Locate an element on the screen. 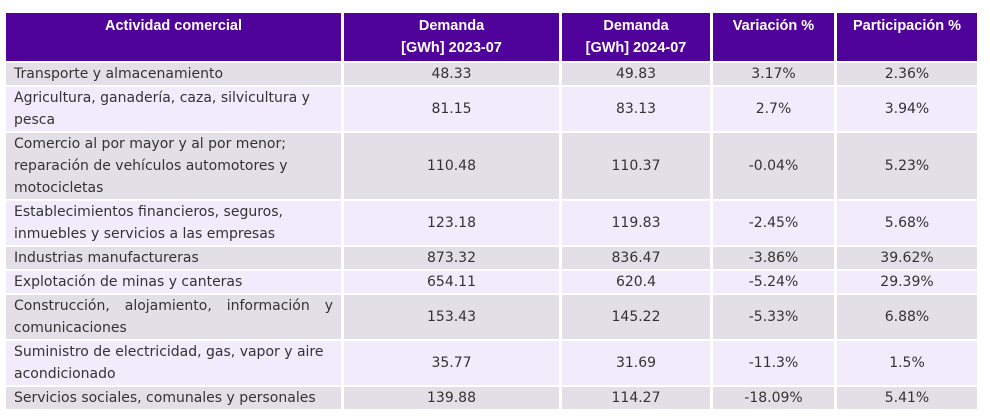  activity-cell: Explotación de minas y canteras is located at coordinates (173, 282).